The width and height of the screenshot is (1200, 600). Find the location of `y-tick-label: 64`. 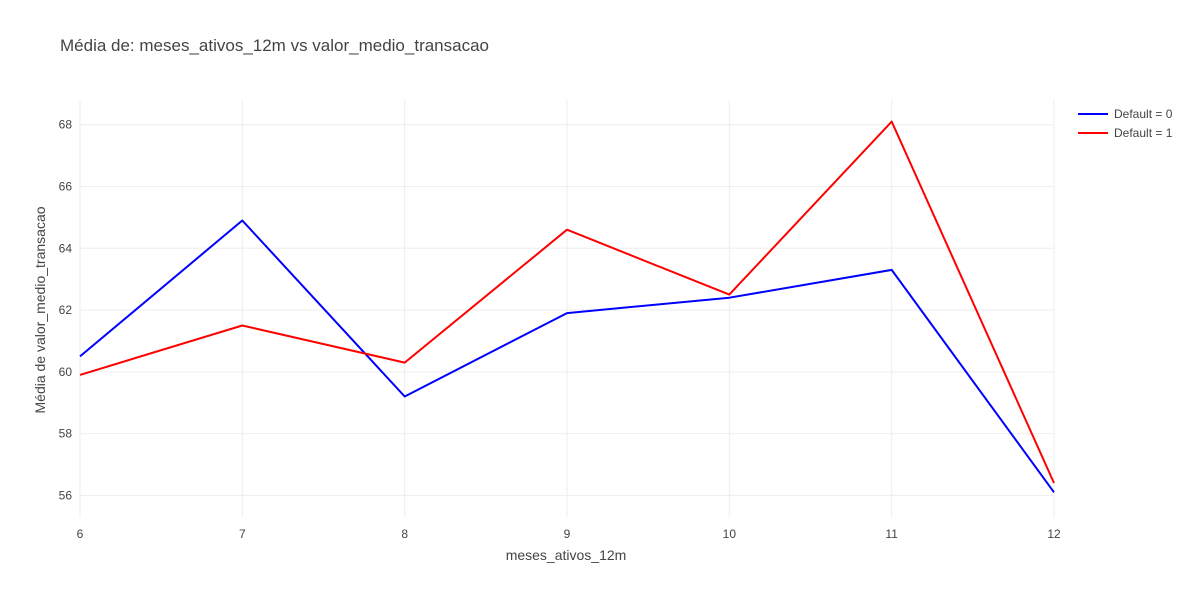

y-tick-label: 64 is located at coordinates (66, 248).